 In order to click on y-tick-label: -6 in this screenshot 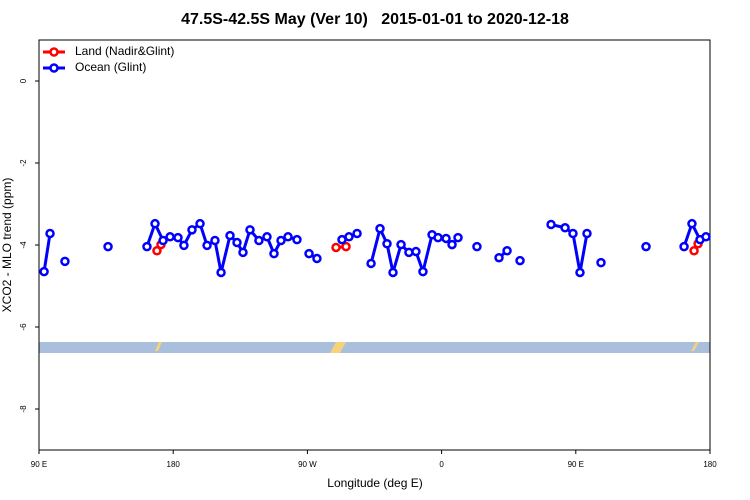, I will do `click(23, 327)`.